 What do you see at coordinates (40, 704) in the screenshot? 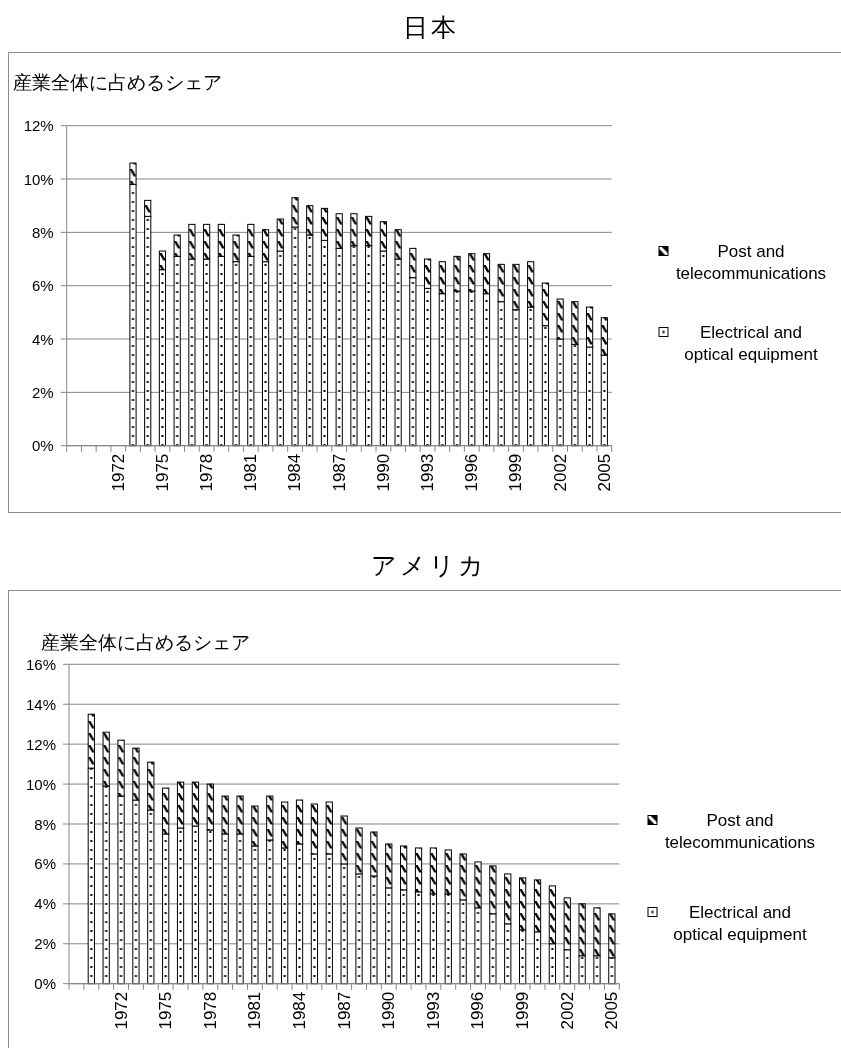
I see `y-tick-label: 14%` at bounding box center [40, 704].